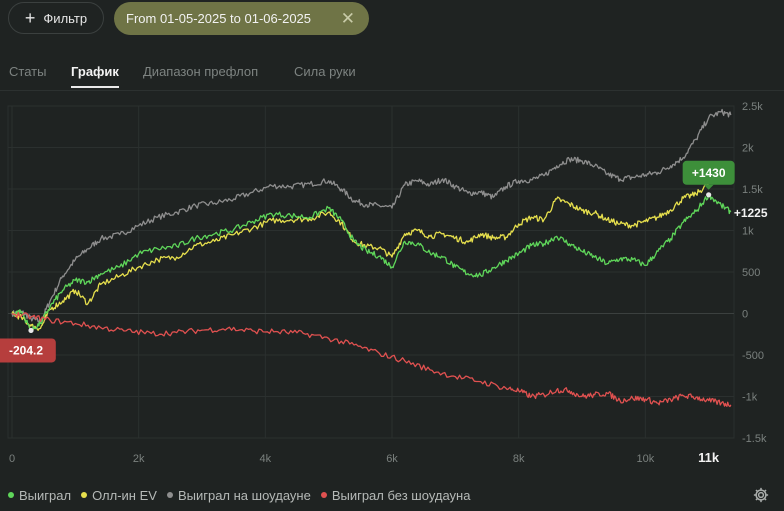 The width and height of the screenshot is (784, 511). What do you see at coordinates (748, 149) in the screenshot?
I see `y-tick-label: 2k` at bounding box center [748, 149].